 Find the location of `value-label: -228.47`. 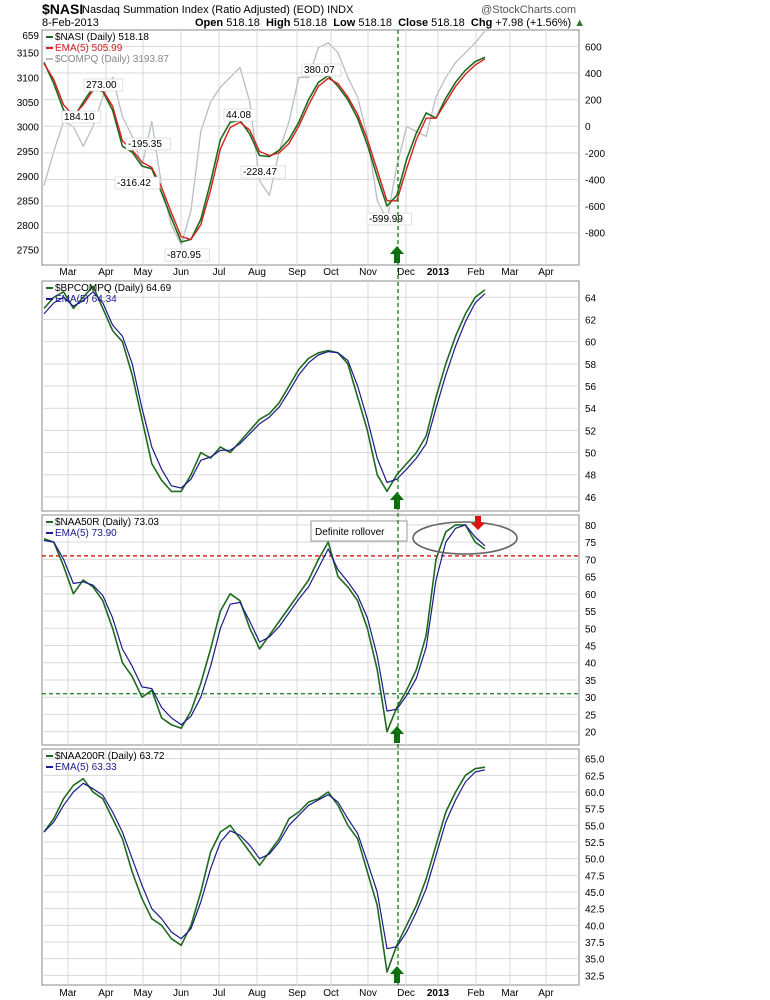

value-label: -228.47 is located at coordinates (260, 172).